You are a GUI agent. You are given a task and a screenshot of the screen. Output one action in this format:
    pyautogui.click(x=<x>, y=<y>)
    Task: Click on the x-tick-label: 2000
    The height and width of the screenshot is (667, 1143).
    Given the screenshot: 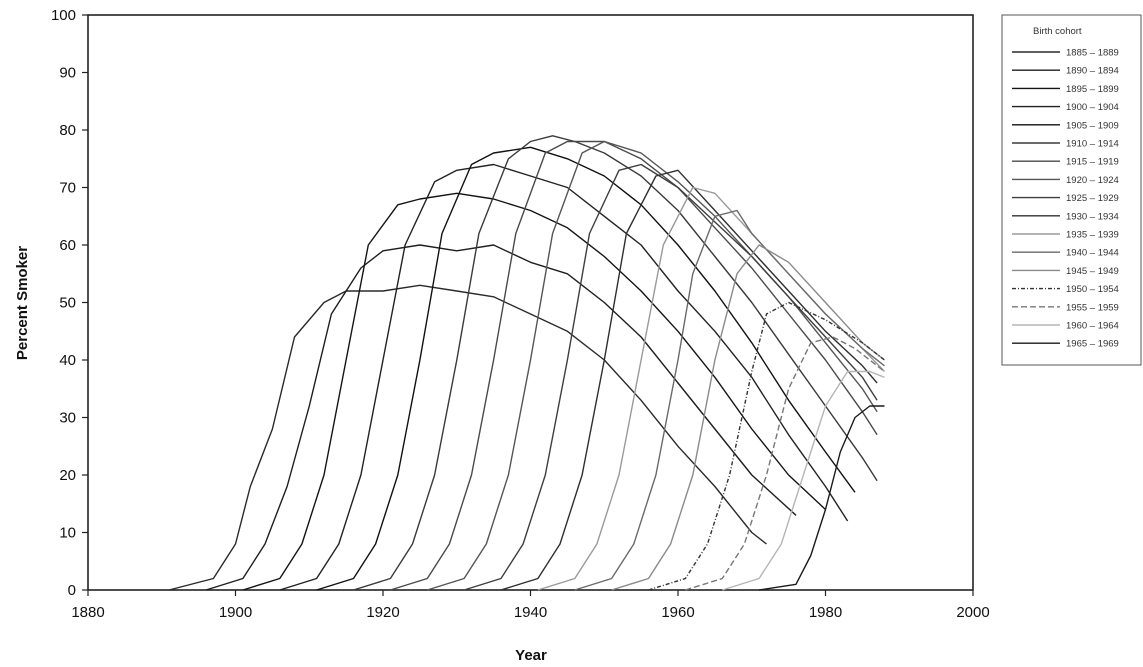 What is the action you would take?
    pyautogui.click(x=972, y=612)
    